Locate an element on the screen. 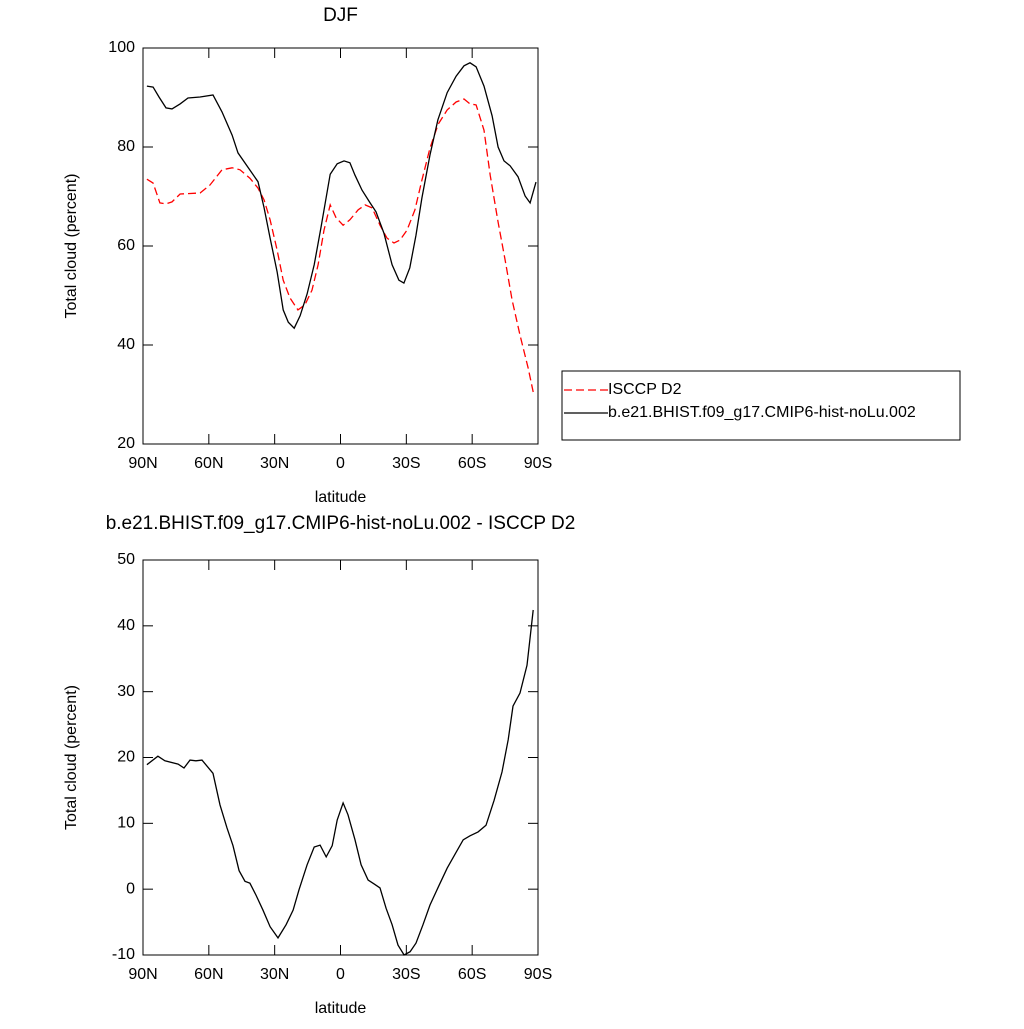 The width and height of the screenshot is (1024, 1029). y-tick-label: 80 is located at coordinates (126, 146).